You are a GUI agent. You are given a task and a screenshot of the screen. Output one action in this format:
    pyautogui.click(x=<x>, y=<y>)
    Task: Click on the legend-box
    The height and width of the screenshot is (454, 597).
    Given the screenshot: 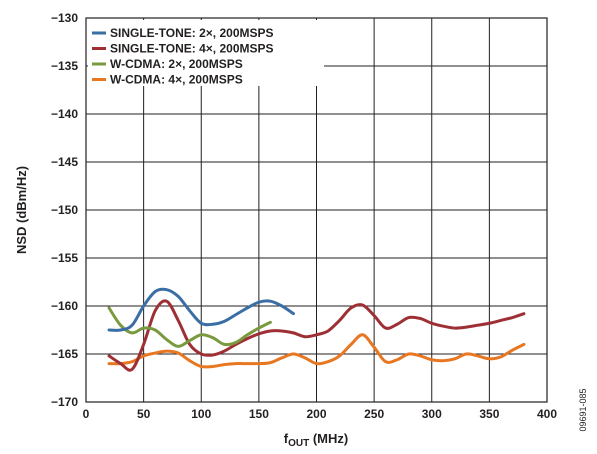 What is the action you would take?
    pyautogui.click(x=206, y=53)
    